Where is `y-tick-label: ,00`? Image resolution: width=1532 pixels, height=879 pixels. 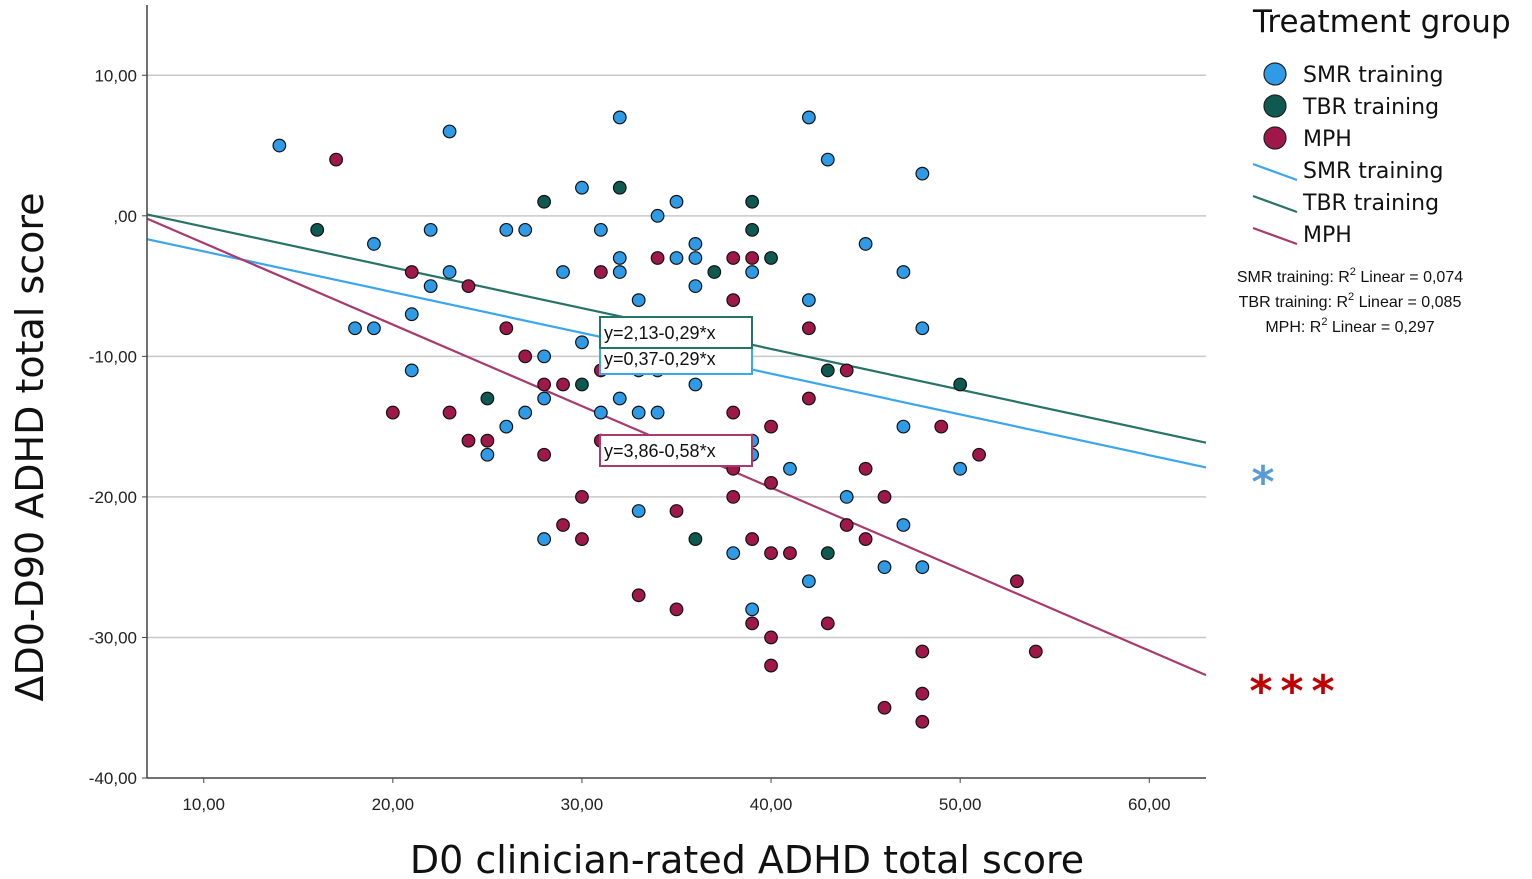
y-tick-label: ,00 is located at coordinates (125, 216).